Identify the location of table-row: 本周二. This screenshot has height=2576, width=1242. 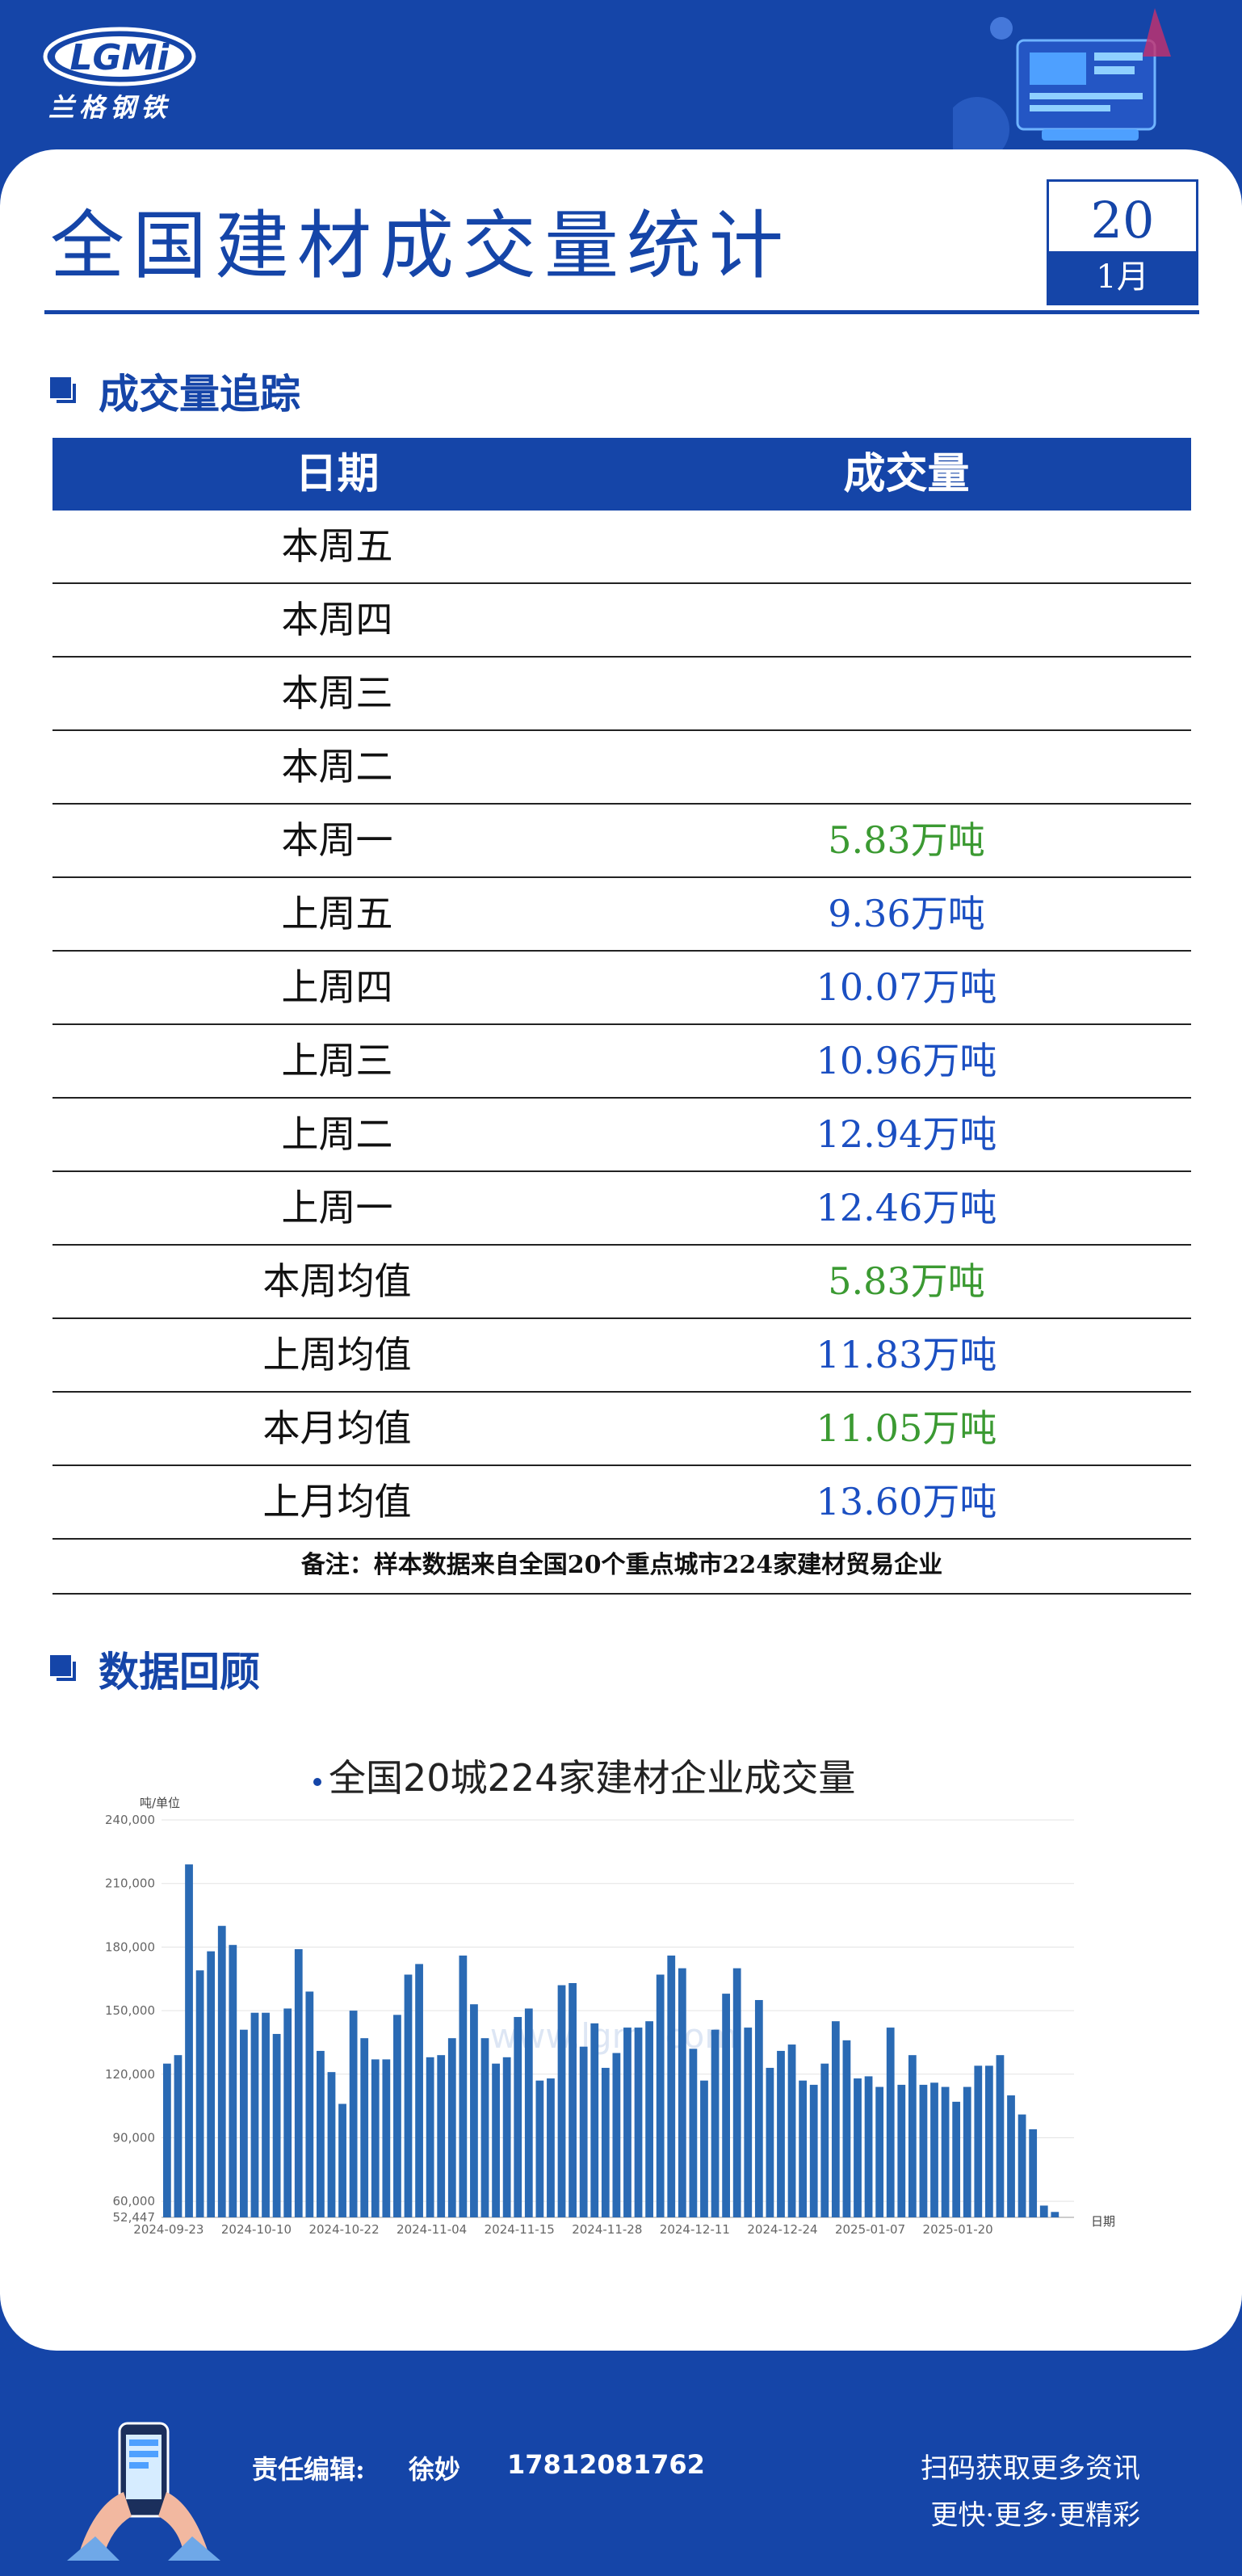
(621, 768).